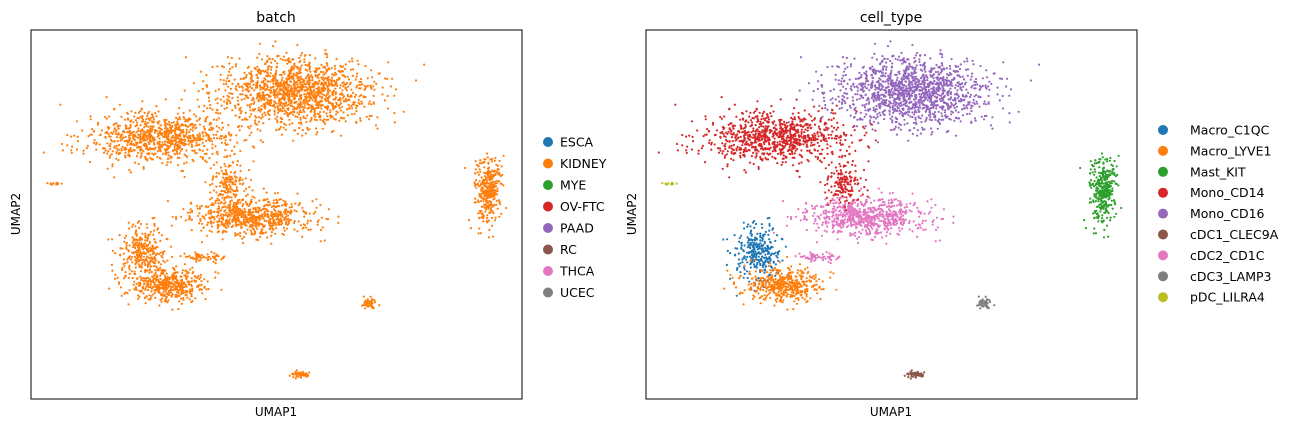 Image resolution: width=1303 pixels, height=429 pixels. What do you see at coordinates (582, 206) in the screenshot?
I see `legend-label: OV-FTC` at bounding box center [582, 206].